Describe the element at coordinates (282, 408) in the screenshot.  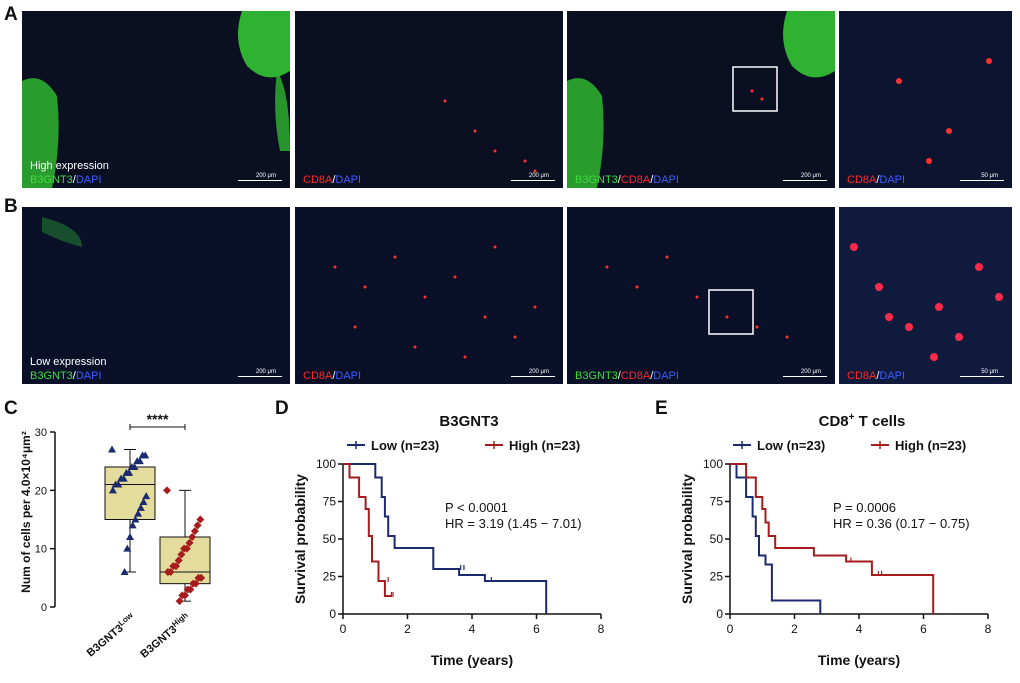
I see `panel-letter-d: D` at that location.